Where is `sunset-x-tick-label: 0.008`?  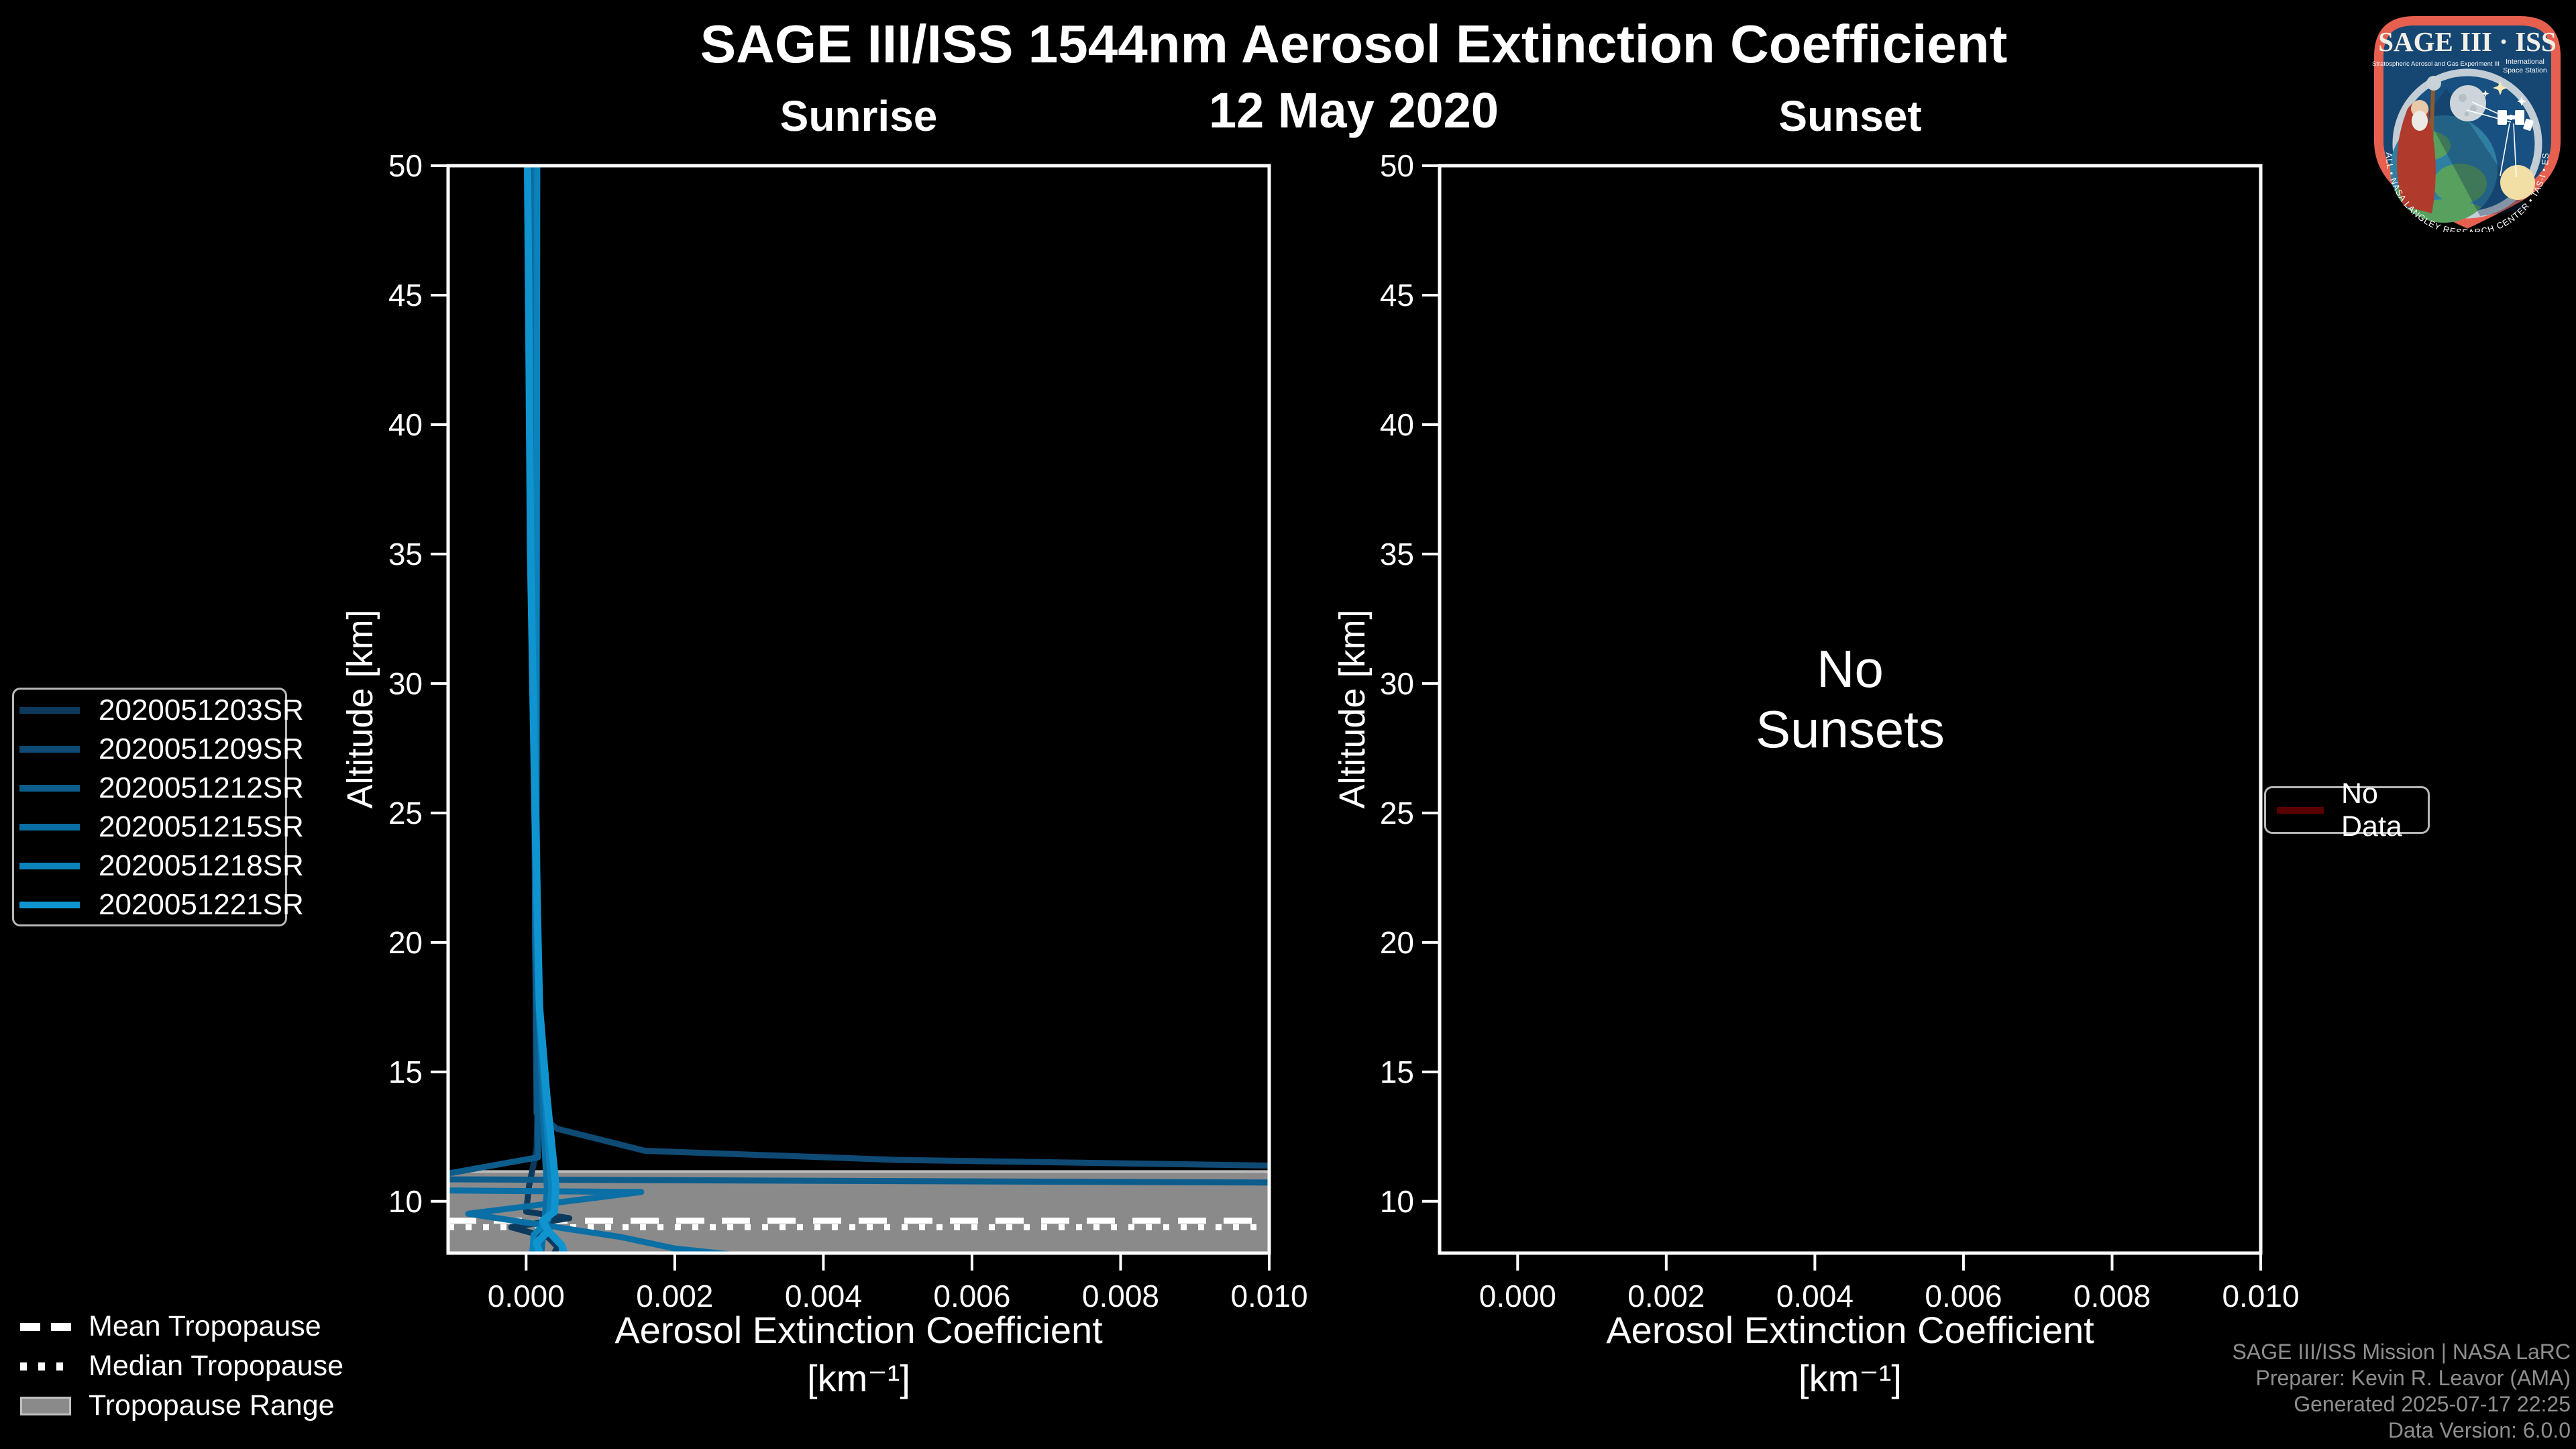 sunset-x-tick-label: 0.008 is located at coordinates (2112, 1296).